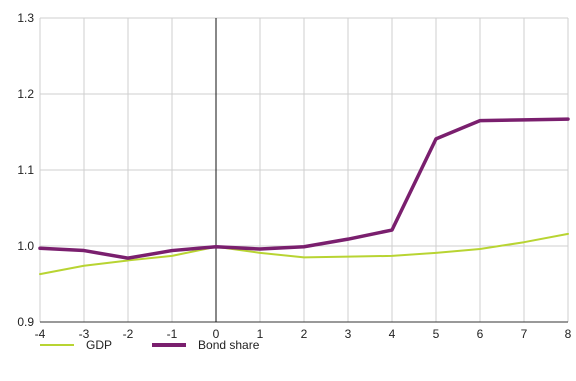 The height and width of the screenshot is (381, 576). What do you see at coordinates (216, 334) in the screenshot?
I see `x-tick-label: 0` at bounding box center [216, 334].